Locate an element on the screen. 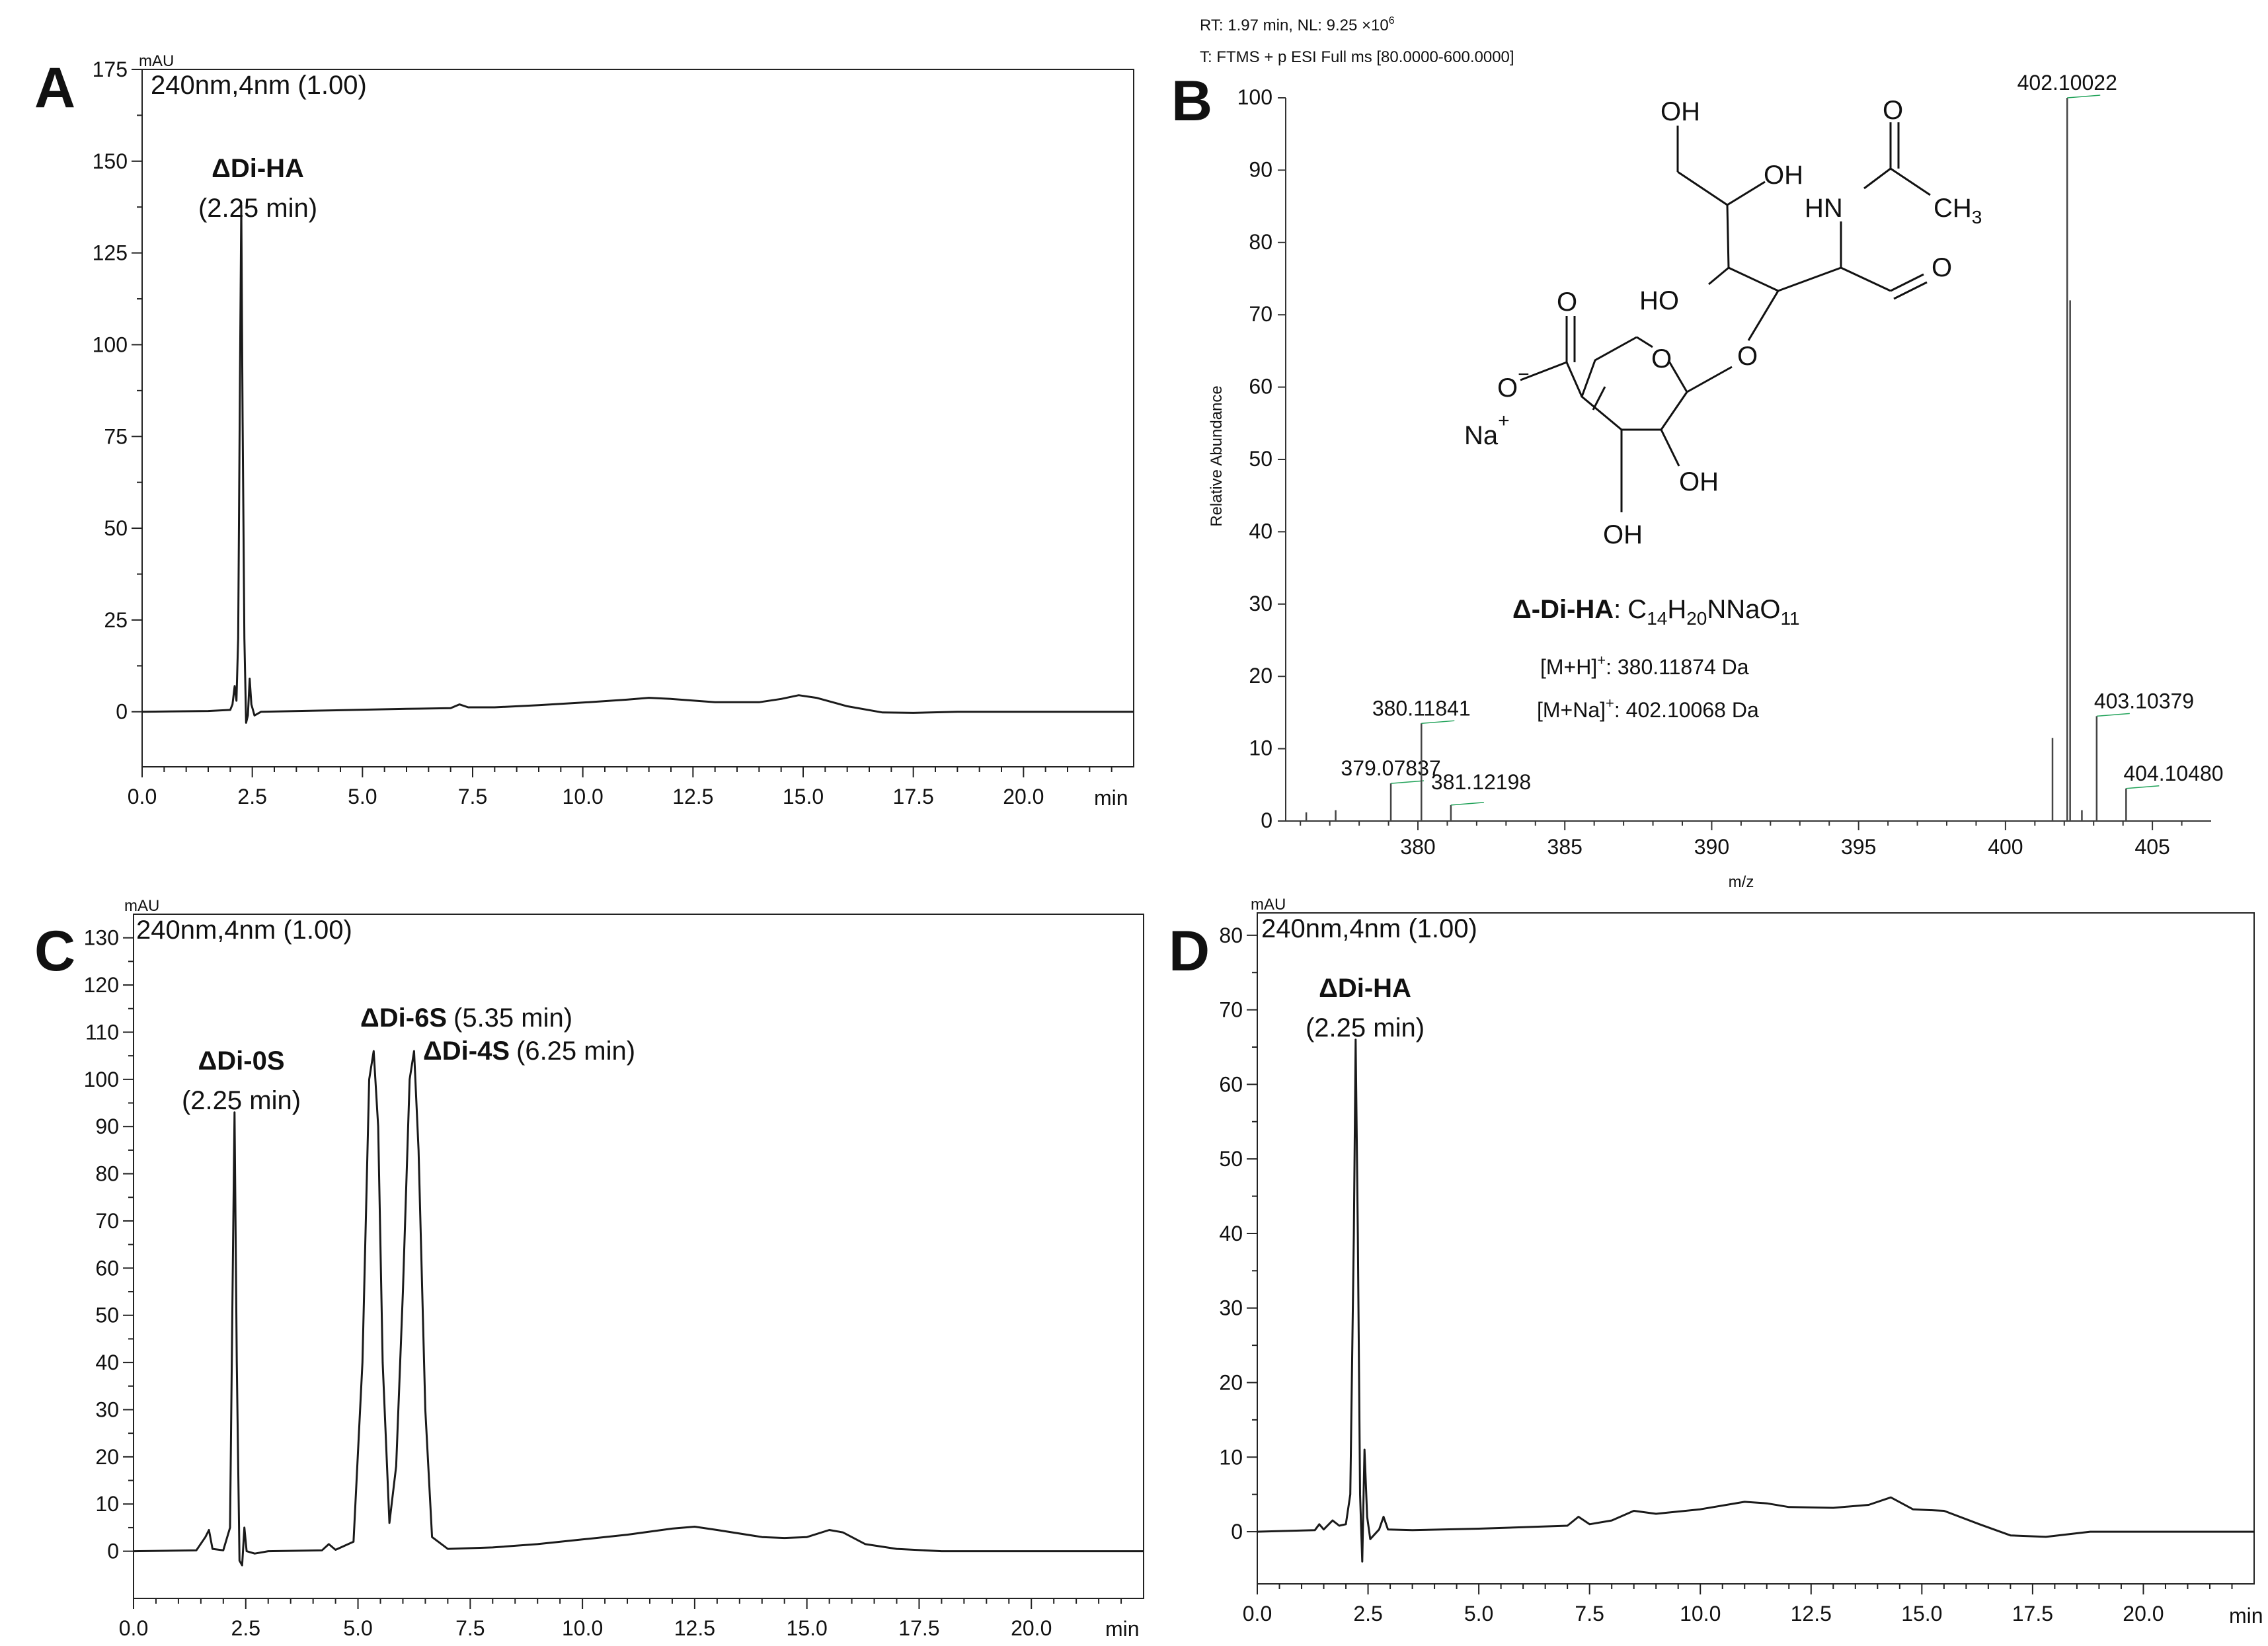 The width and height of the screenshot is (2268, 1646). atom-na: Na+ is located at coordinates (1487, 430).